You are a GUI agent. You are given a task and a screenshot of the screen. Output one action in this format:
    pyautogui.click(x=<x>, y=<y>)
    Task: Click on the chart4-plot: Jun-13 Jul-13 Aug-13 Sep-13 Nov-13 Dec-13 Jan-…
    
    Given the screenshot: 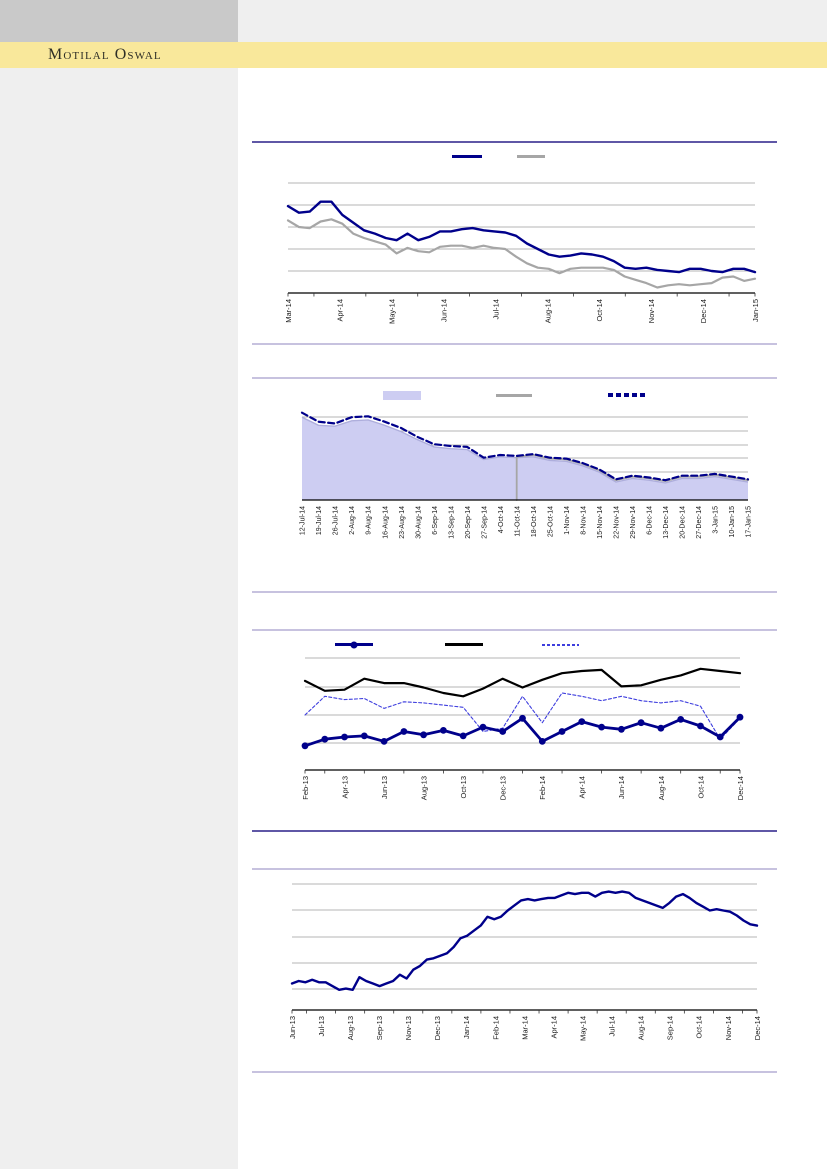 What is the action you would take?
    pyautogui.click(x=525, y=962)
    